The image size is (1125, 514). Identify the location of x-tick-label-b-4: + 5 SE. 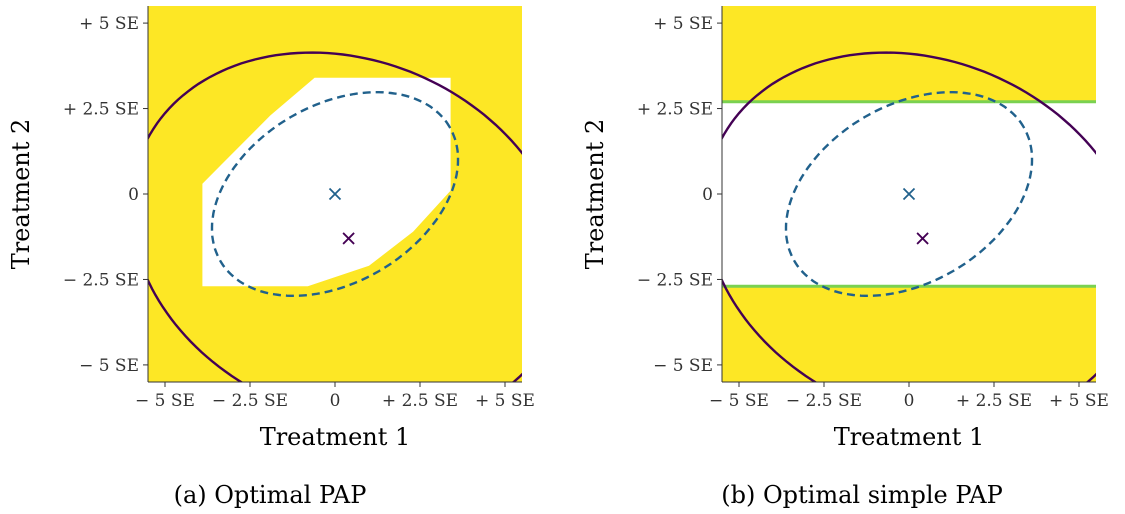
(1079, 401).